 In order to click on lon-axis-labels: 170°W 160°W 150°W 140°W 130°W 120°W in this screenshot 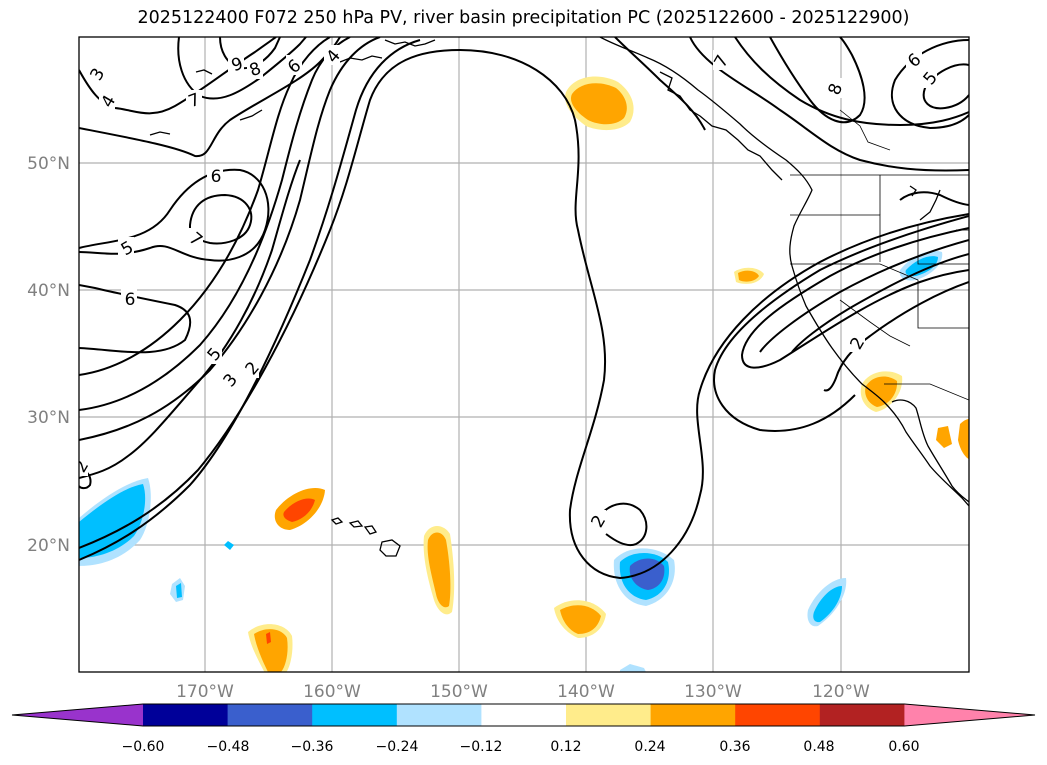, I will do `click(523, 692)`.